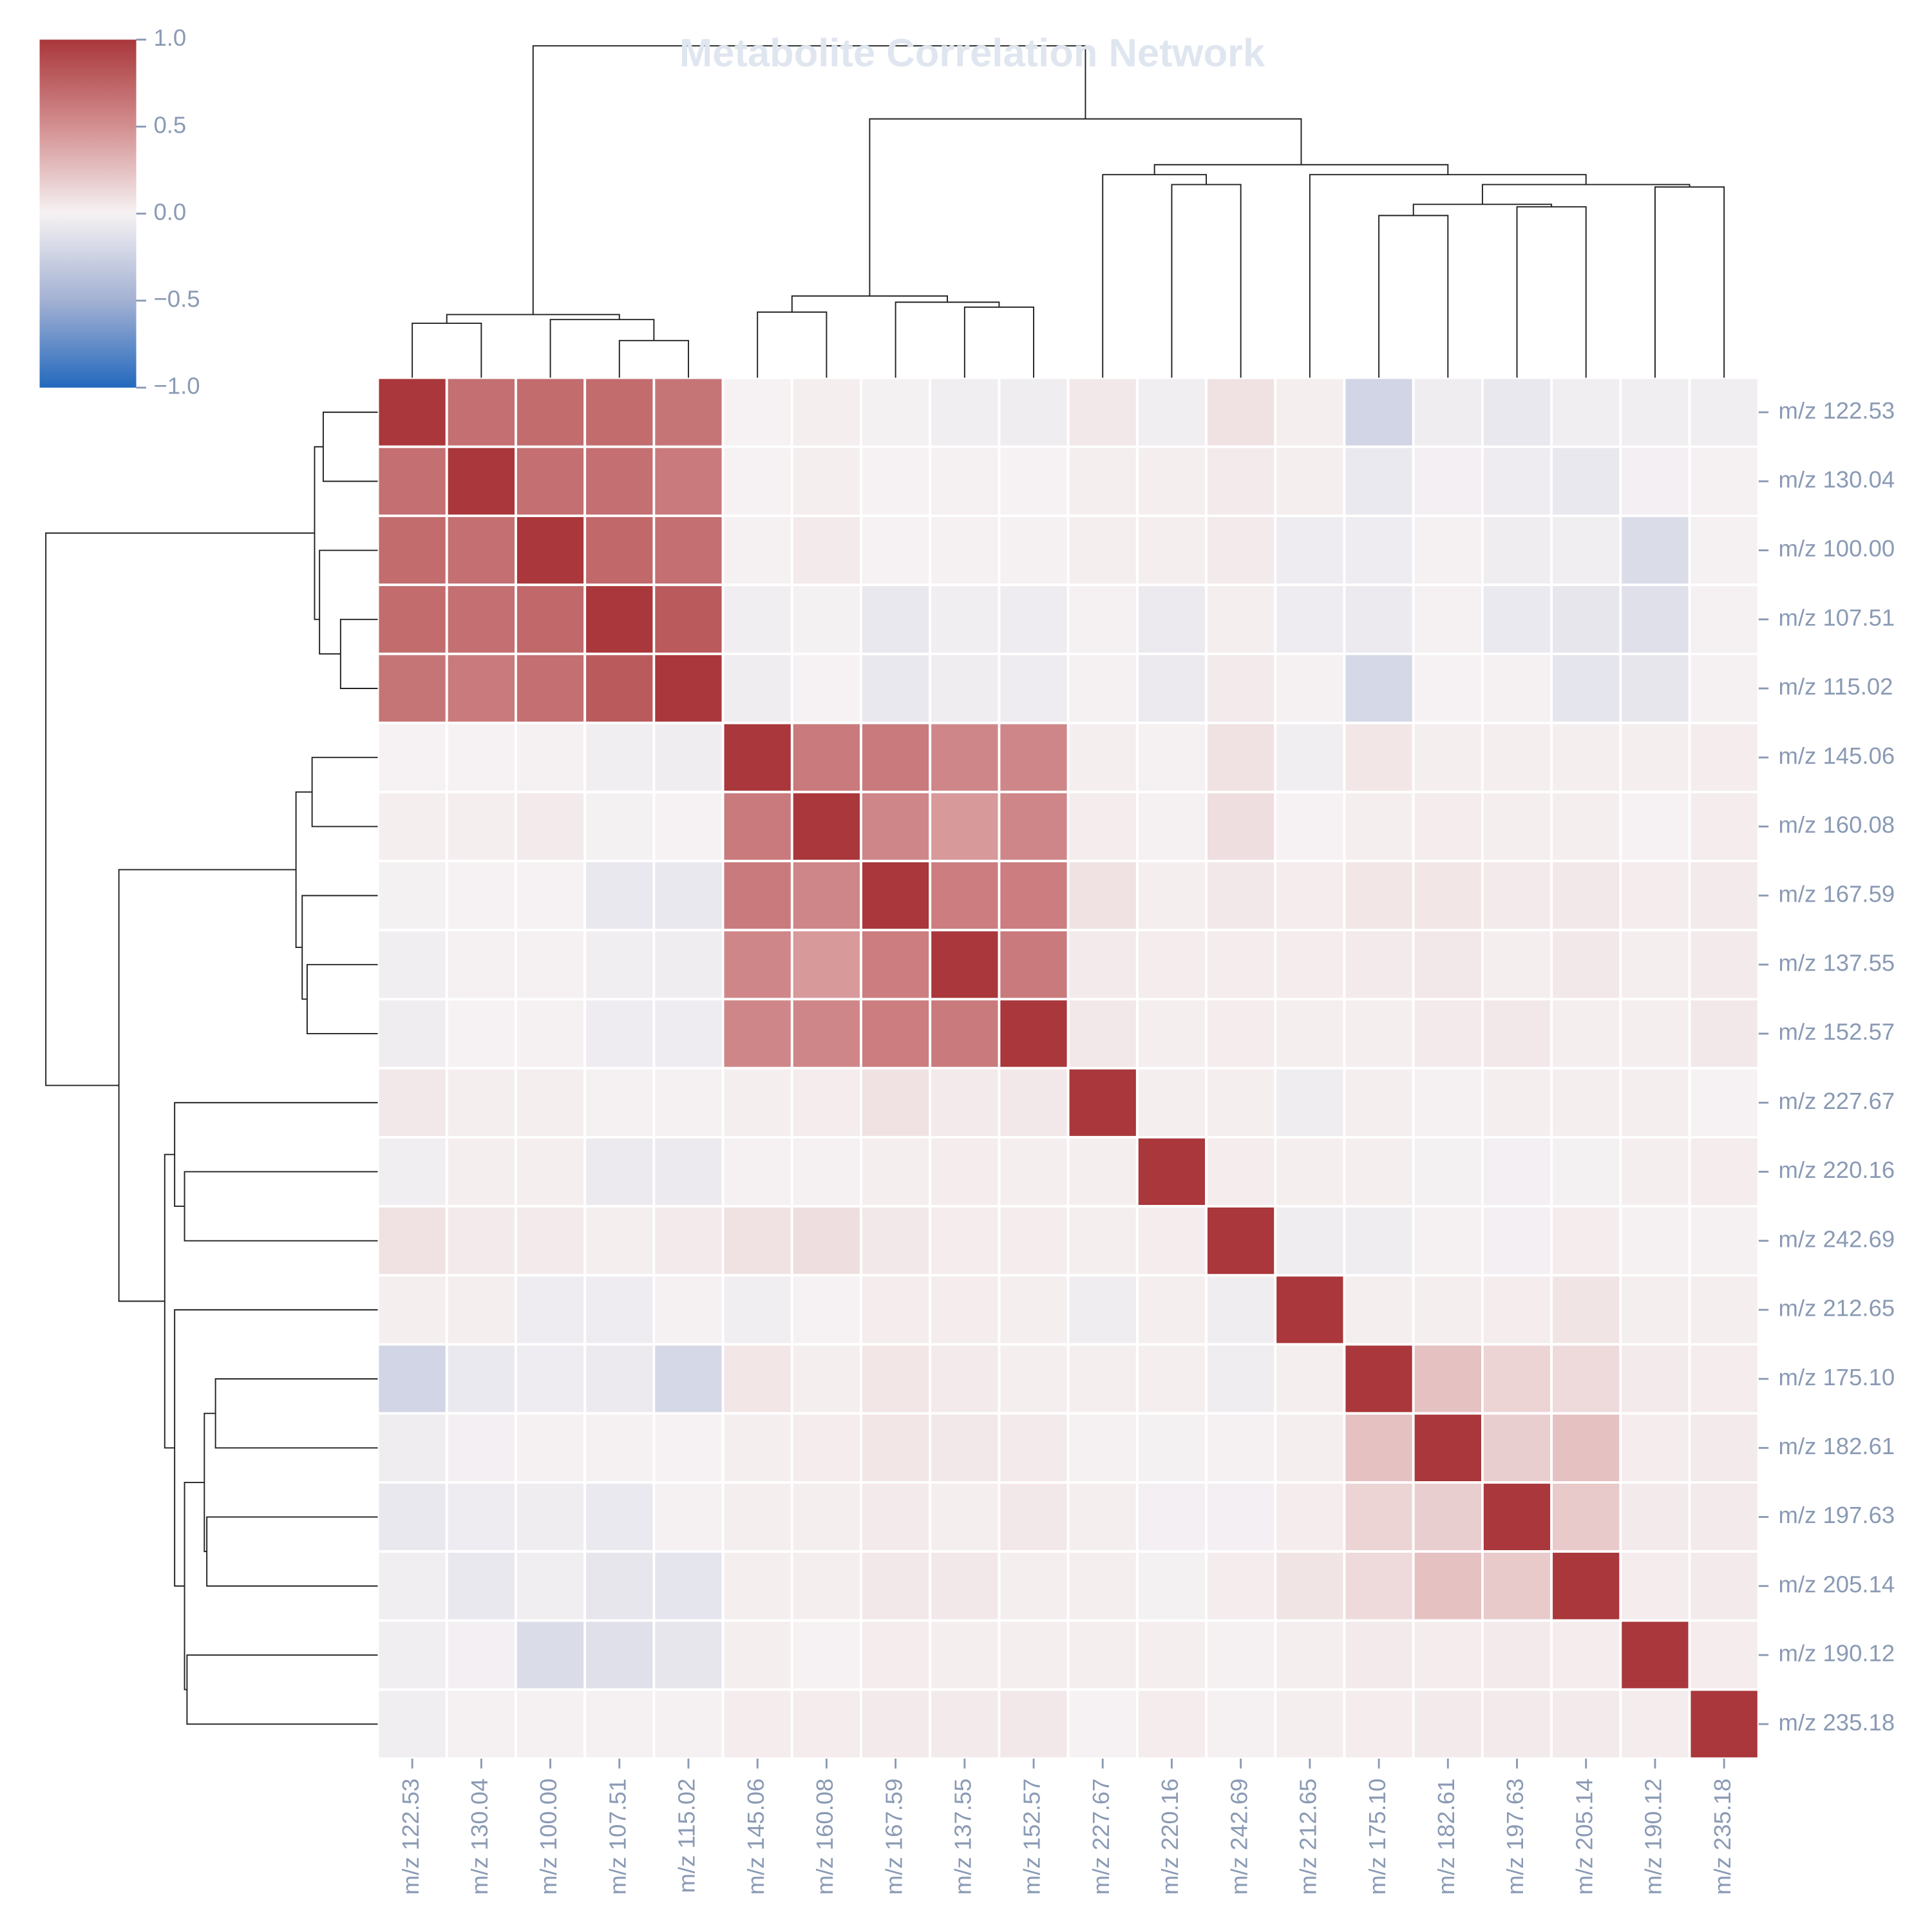  I want to click on colorbar-tick-label: 1.0, so click(169, 38).